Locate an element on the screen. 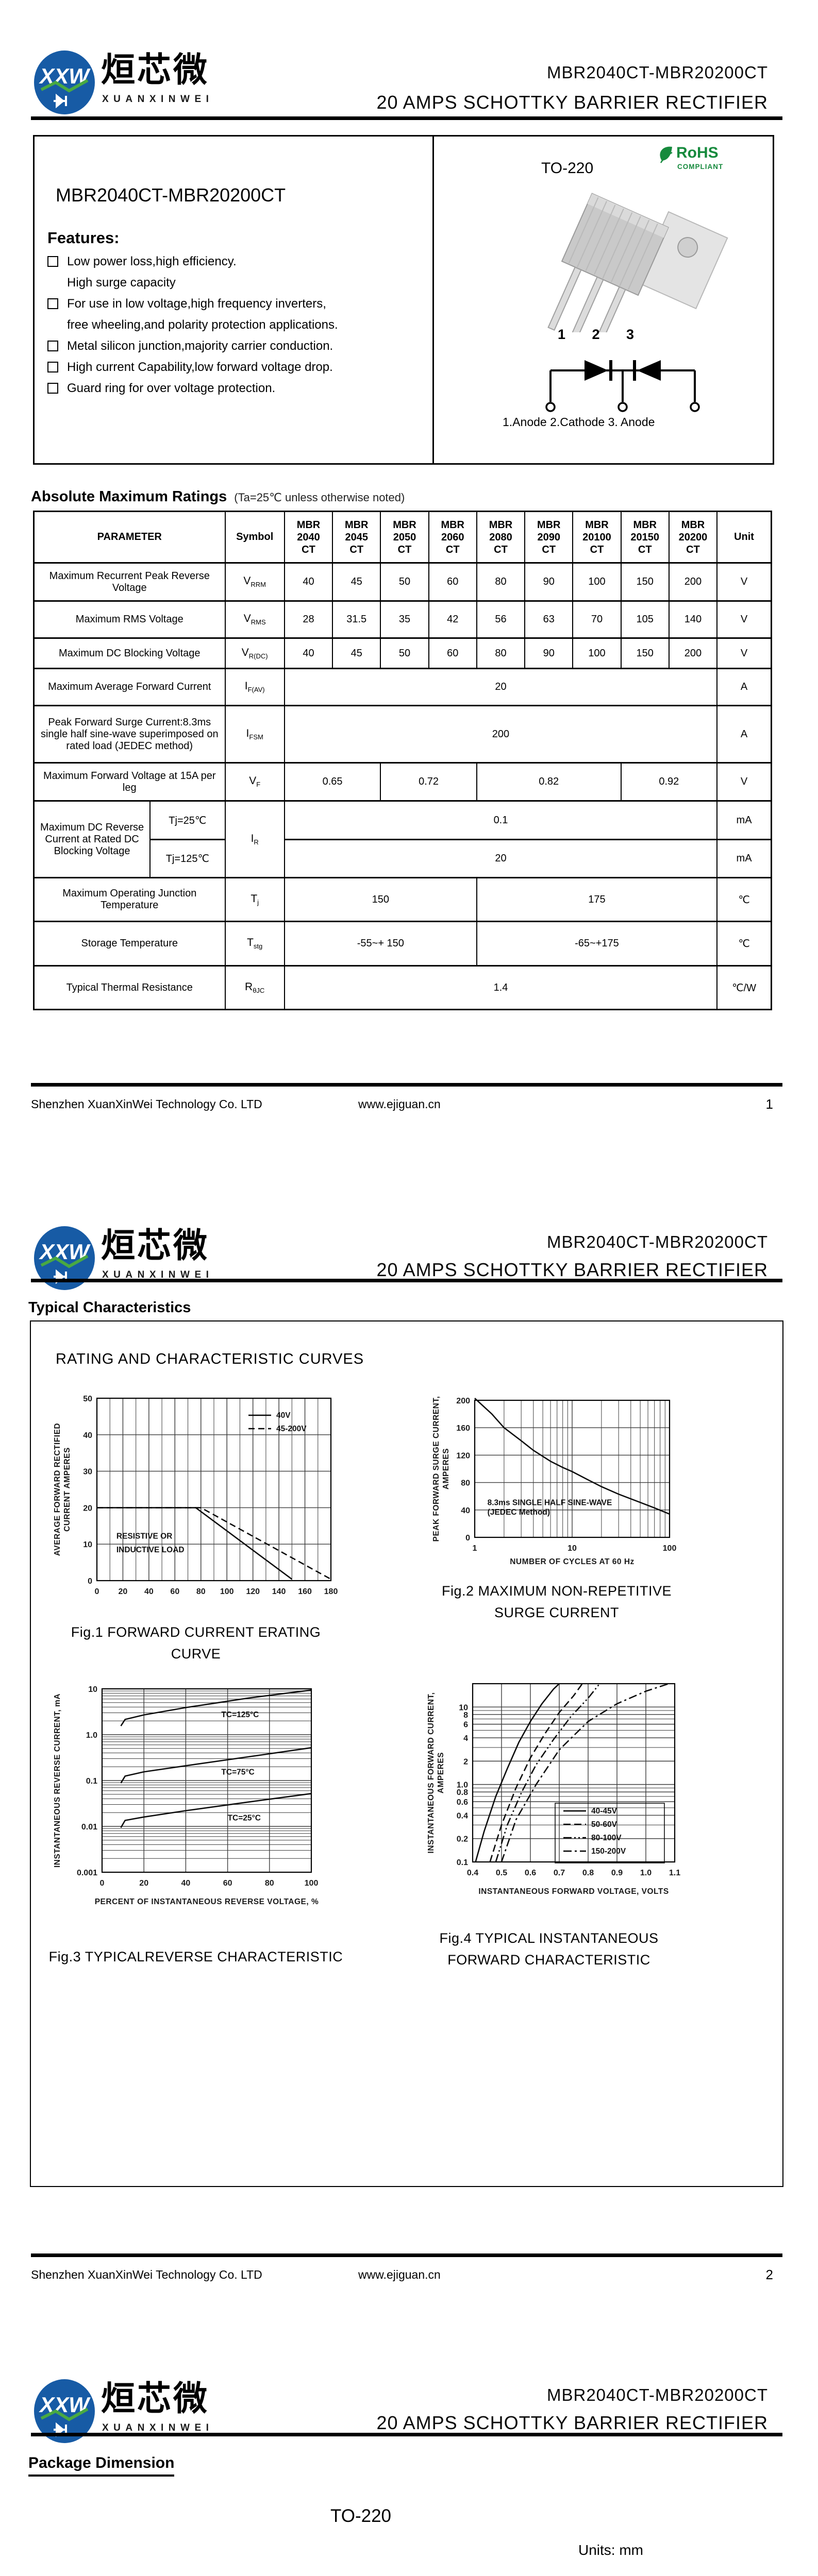 The image size is (818, 2576). svg-text: 200 is located at coordinates (463, 1401).